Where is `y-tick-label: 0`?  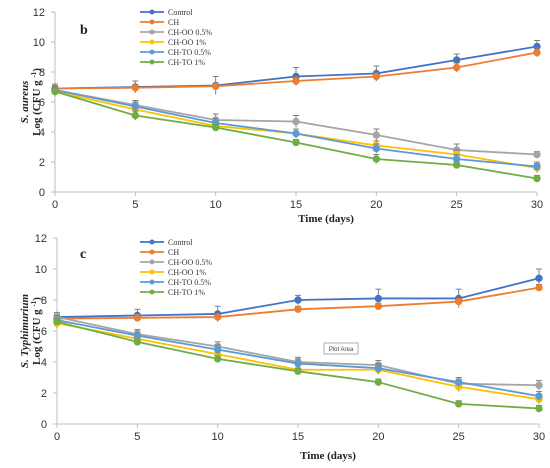 y-tick-label: 0 is located at coordinates (42, 193).